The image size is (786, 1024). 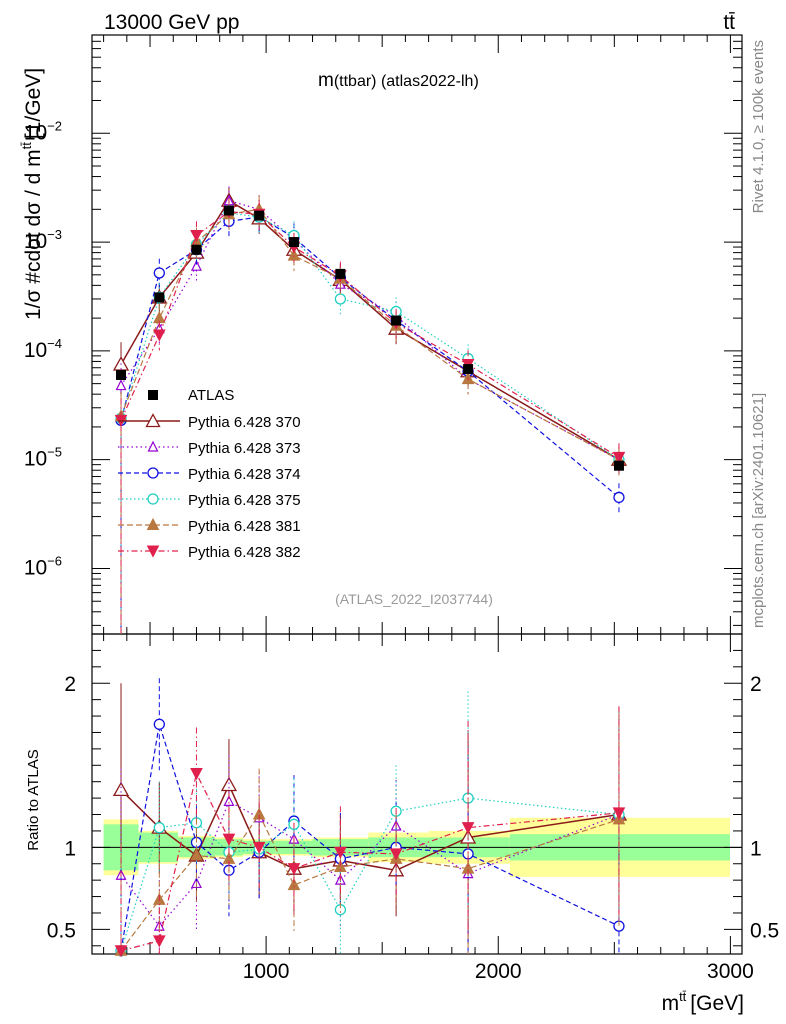 I want to click on x-tick-label-0: 1000, so click(x=266, y=971).